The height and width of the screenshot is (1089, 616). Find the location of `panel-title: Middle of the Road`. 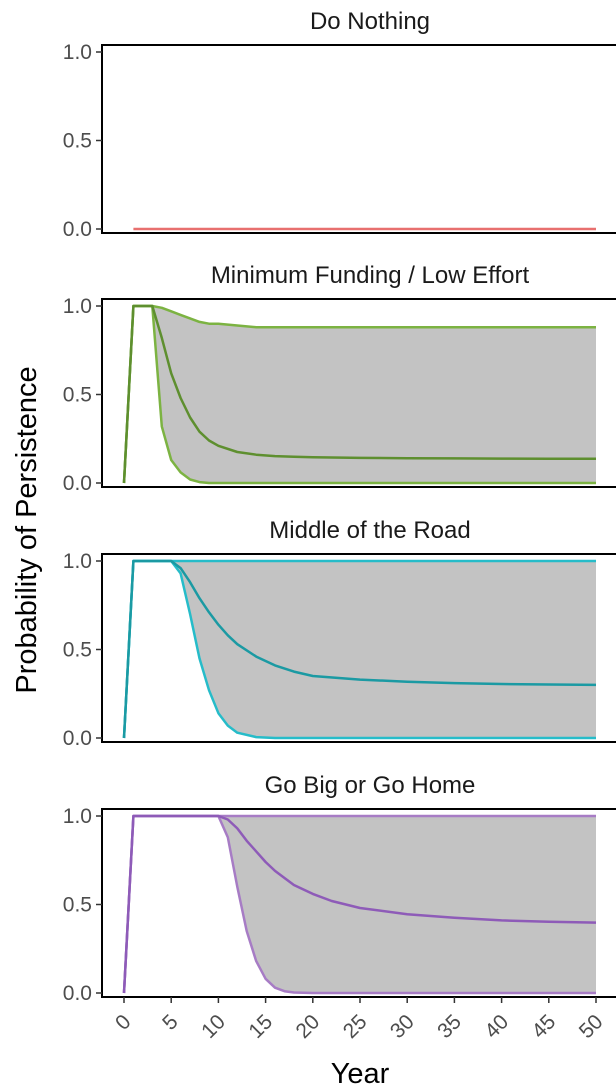

panel-title: Middle of the Road is located at coordinates (369, 530).